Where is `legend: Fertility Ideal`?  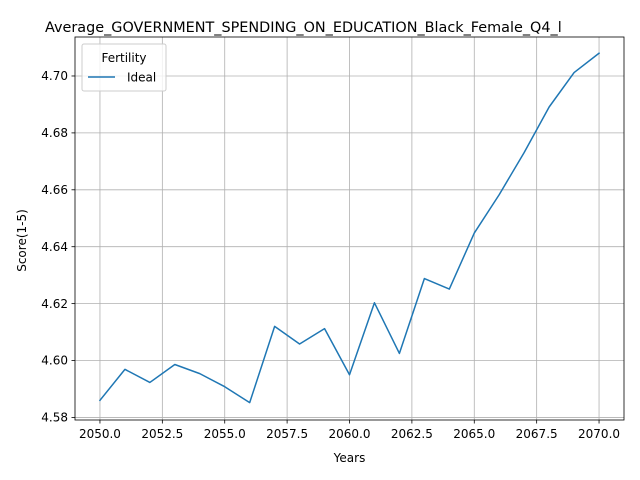
legend: Fertility Ideal is located at coordinates (124, 67).